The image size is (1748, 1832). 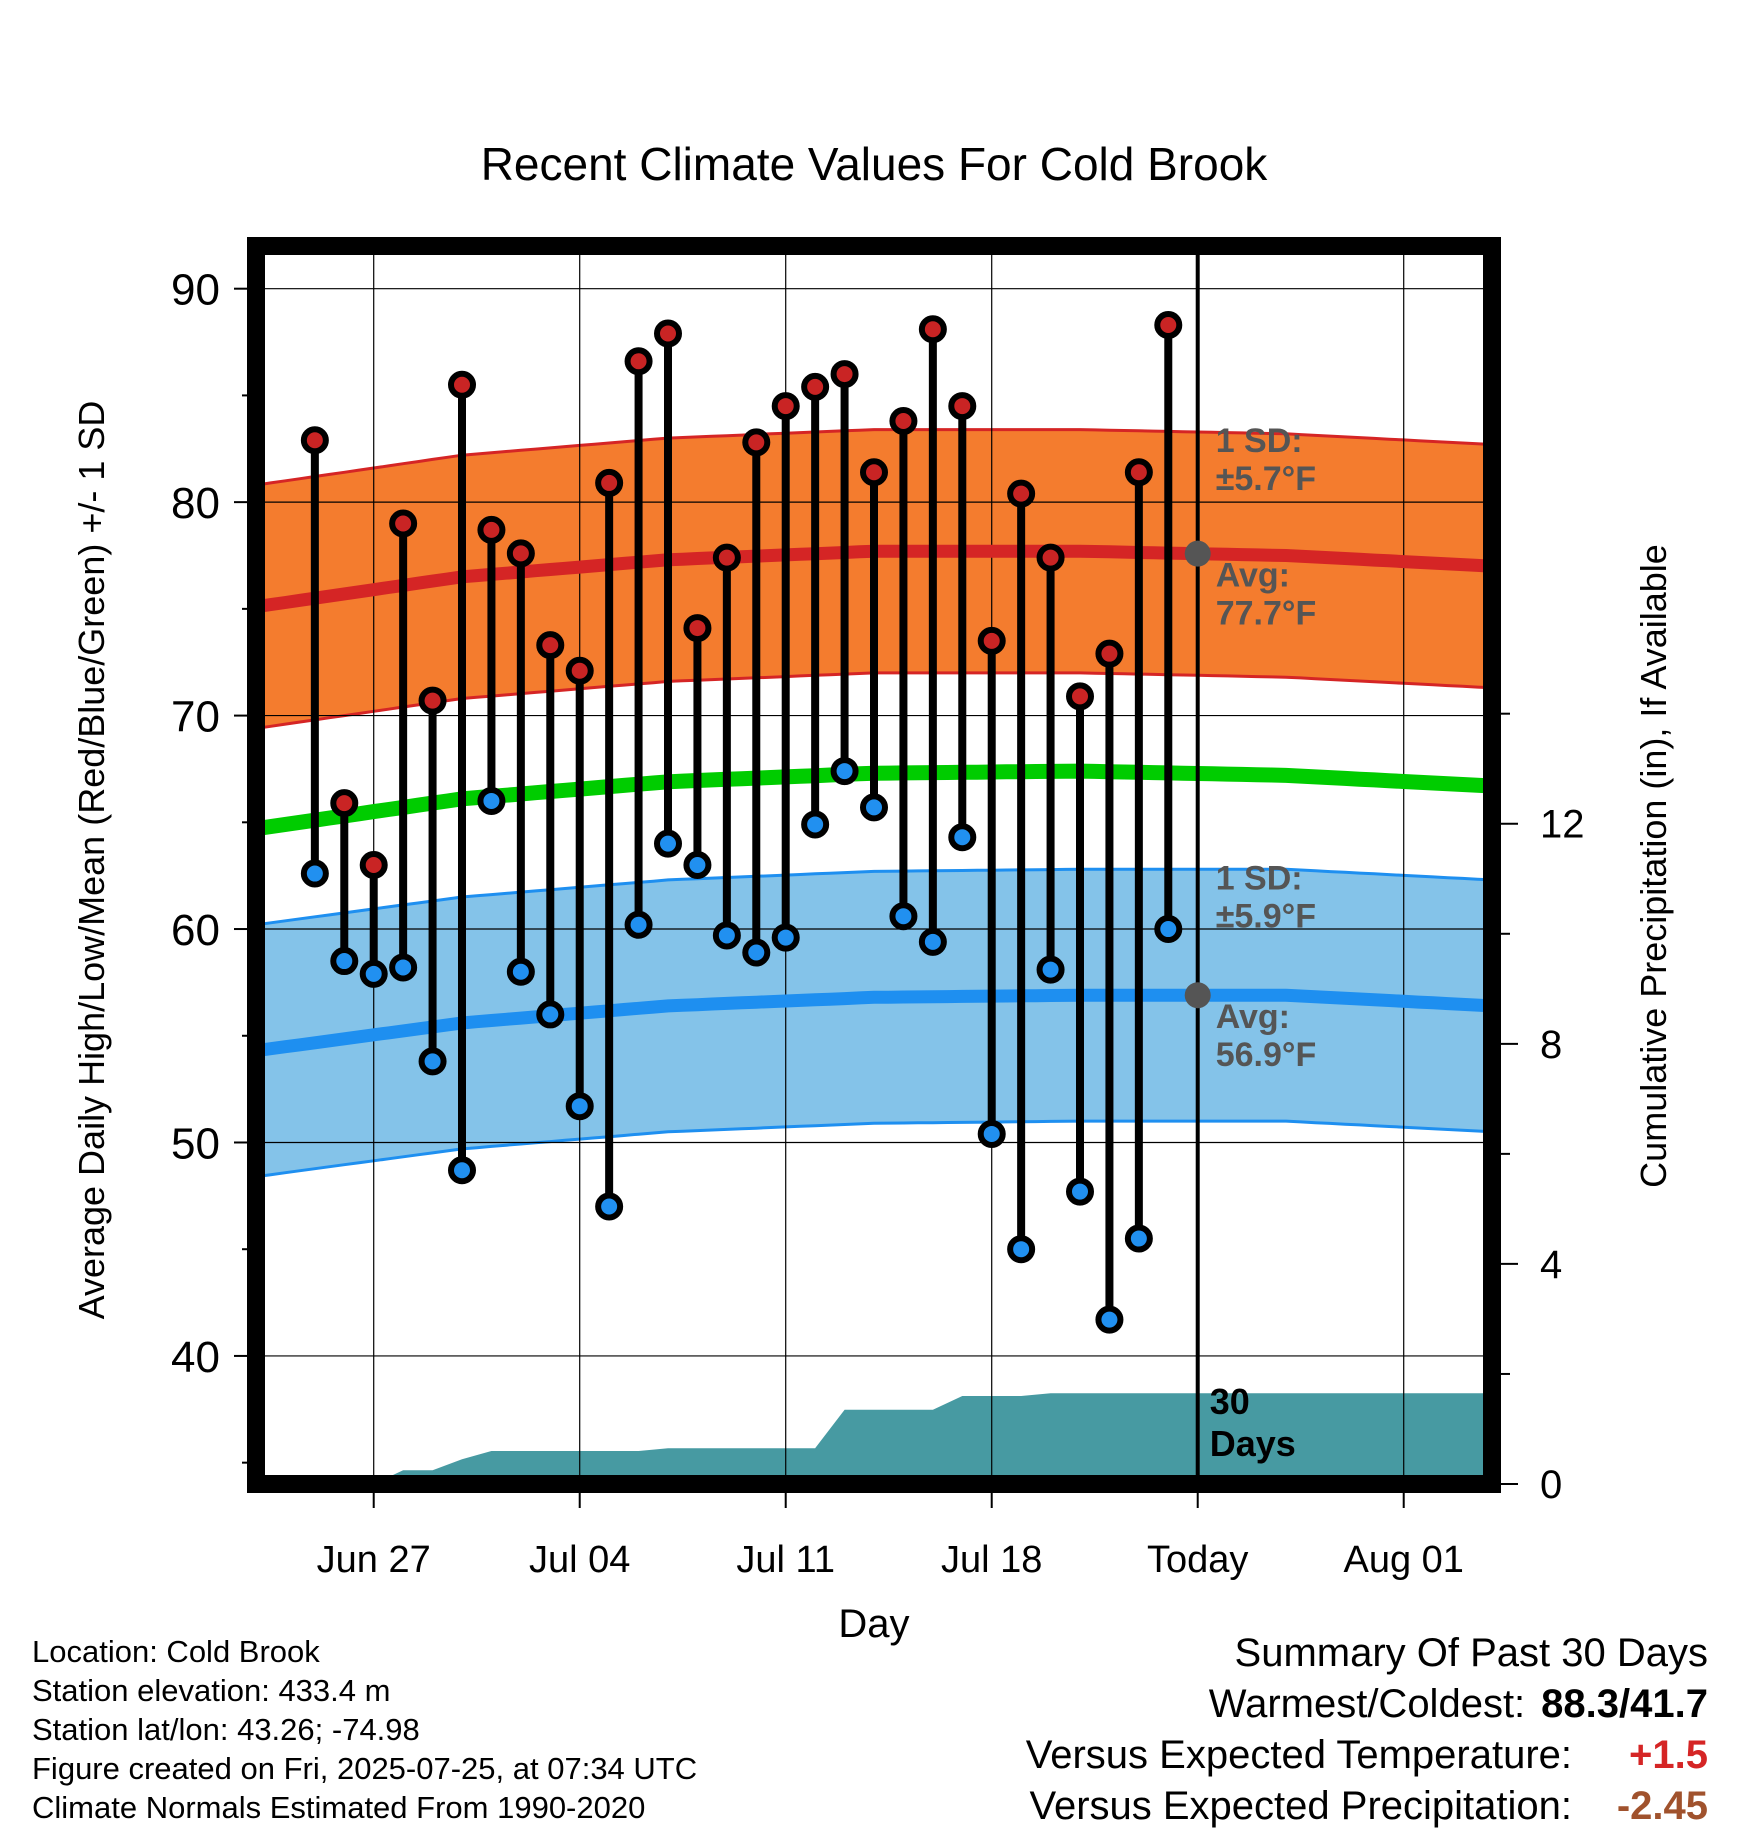 What do you see at coordinates (1300, 1806) in the screenshot?
I see `summary-precip-label: Versus Expected Precipitation:` at bounding box center [1300, 1806].